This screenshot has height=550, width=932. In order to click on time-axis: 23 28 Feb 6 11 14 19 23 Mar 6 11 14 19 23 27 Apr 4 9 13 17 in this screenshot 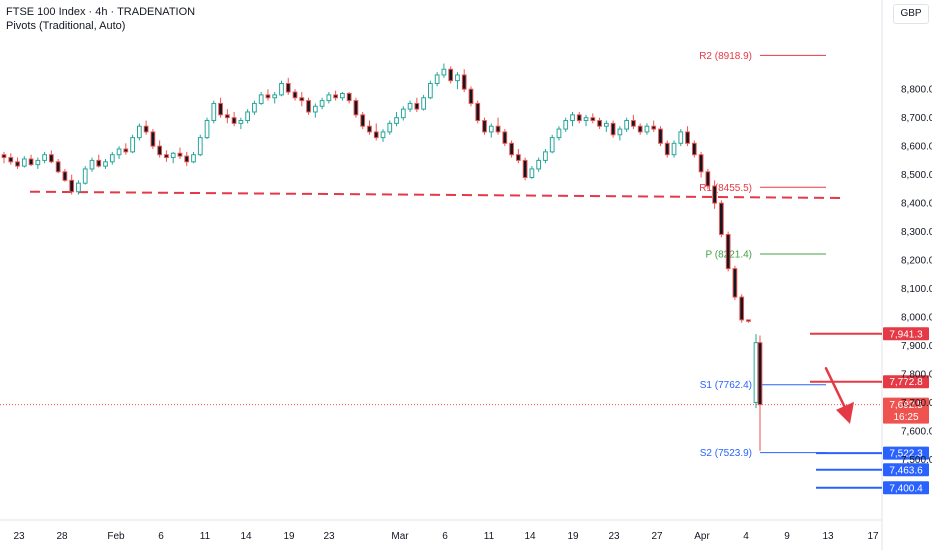, I will do `click(446, 536)`.